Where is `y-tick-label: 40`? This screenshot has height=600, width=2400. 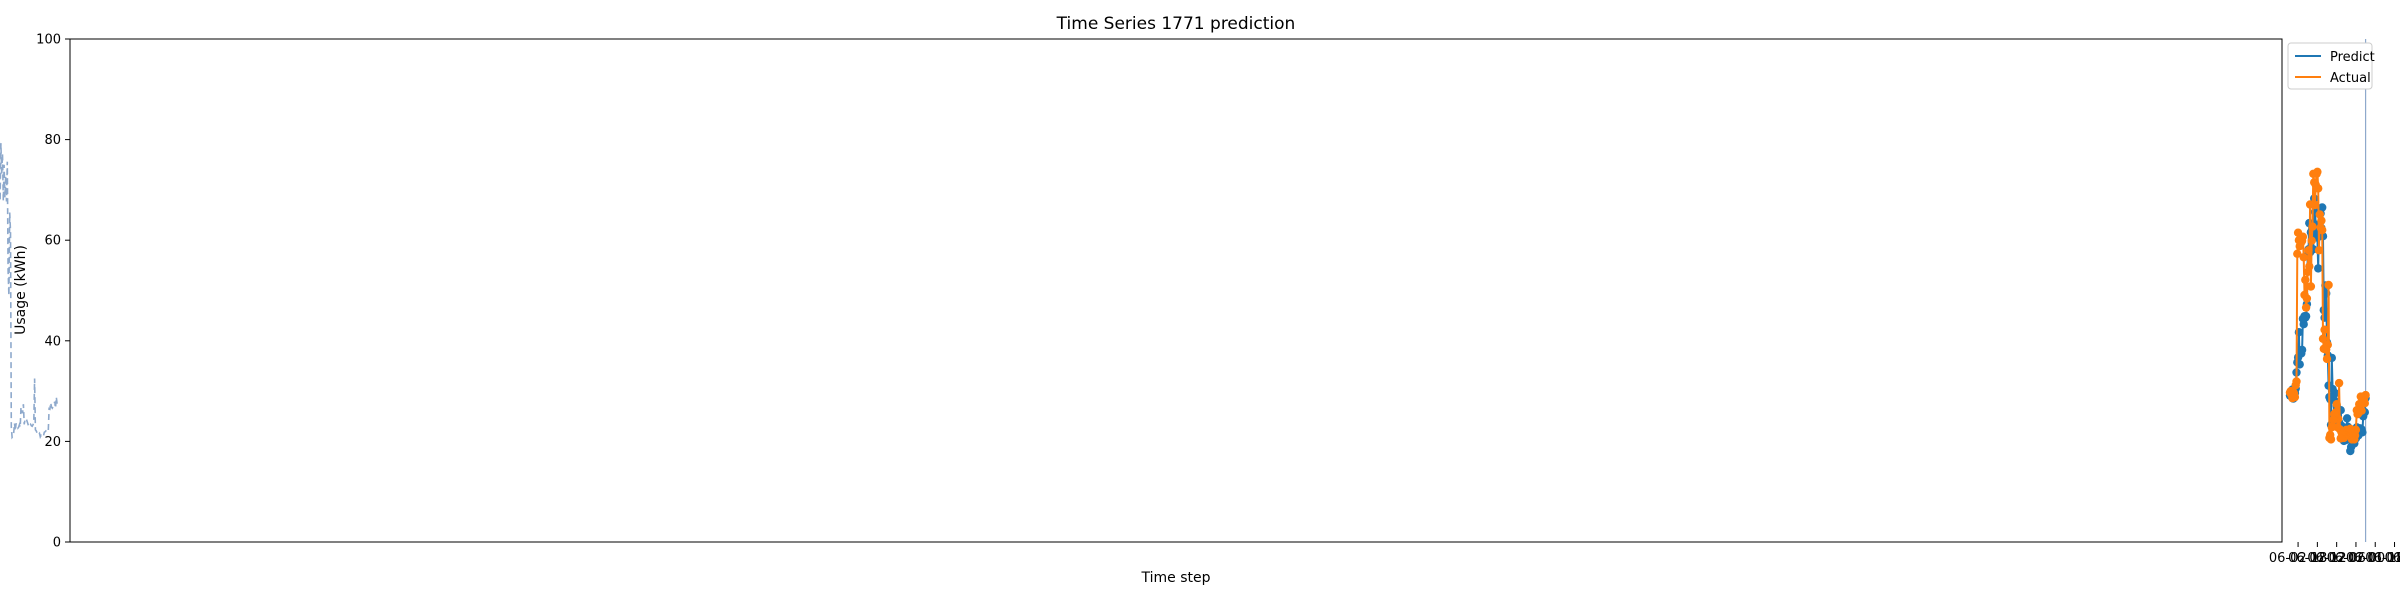
y-tick-label: 40 is located at coordinates (52, 341).